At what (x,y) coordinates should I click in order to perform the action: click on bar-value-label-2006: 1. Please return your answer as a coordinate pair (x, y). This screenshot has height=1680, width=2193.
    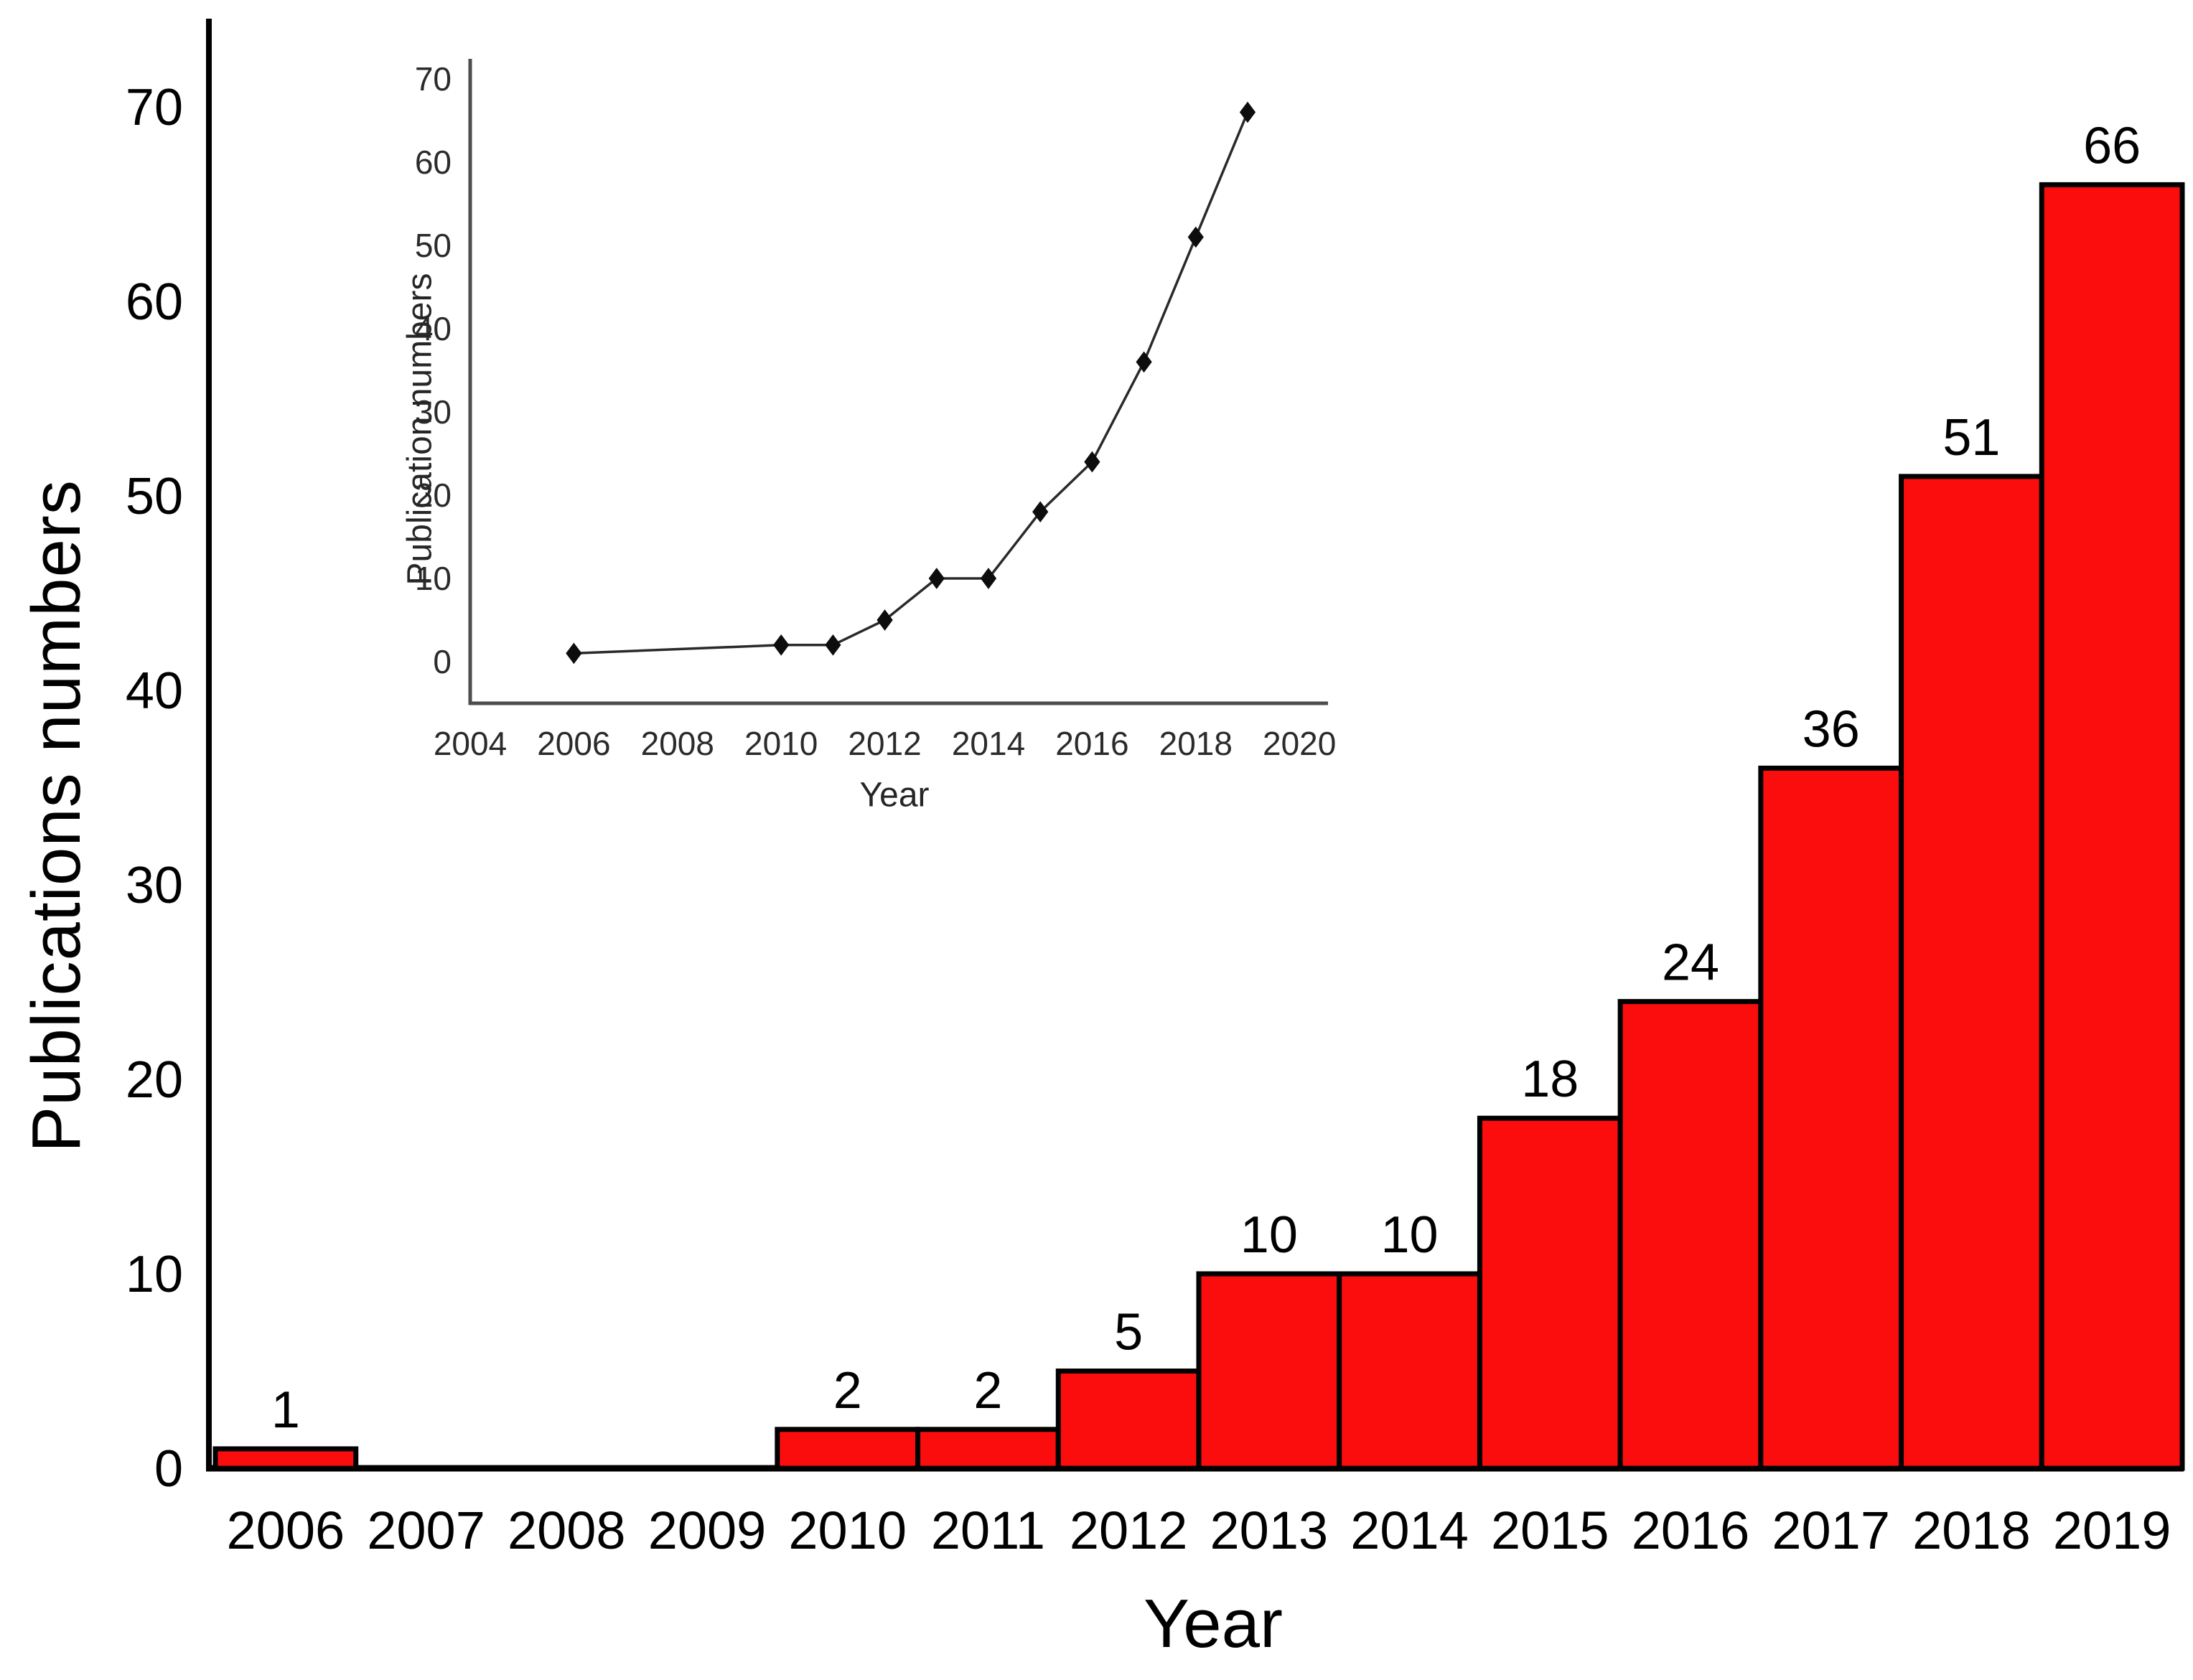
    Looking at the image, I should click on (285, 1410).